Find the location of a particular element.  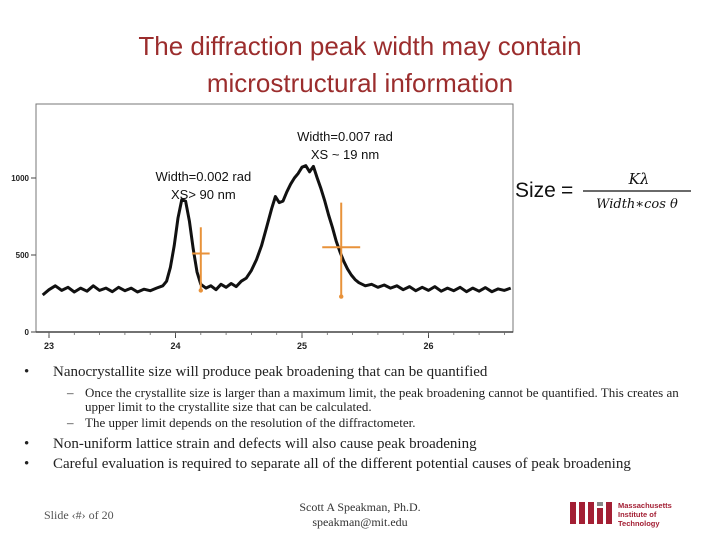

mit-logo-mark is located at coordinates (591, 513).